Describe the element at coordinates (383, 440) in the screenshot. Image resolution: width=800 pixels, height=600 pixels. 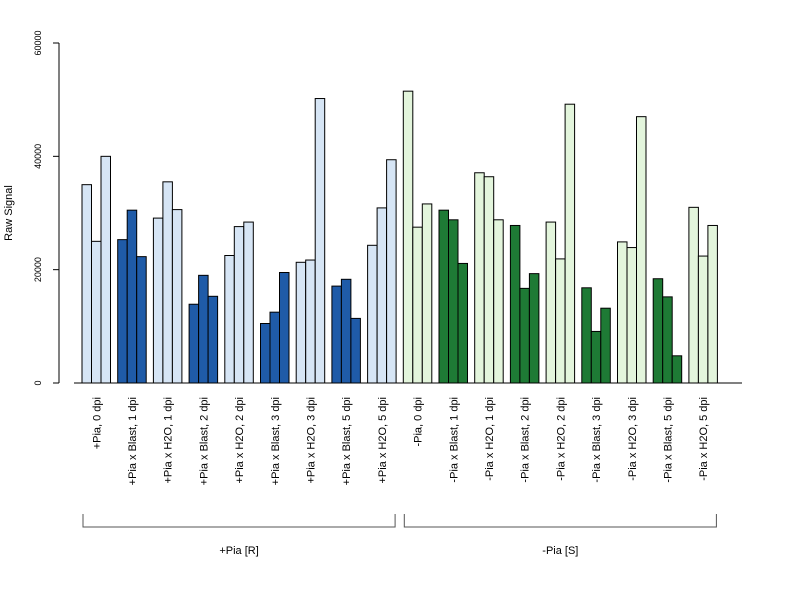
I see `category-label: +Pia x H2O, 5 dpi` at that location.